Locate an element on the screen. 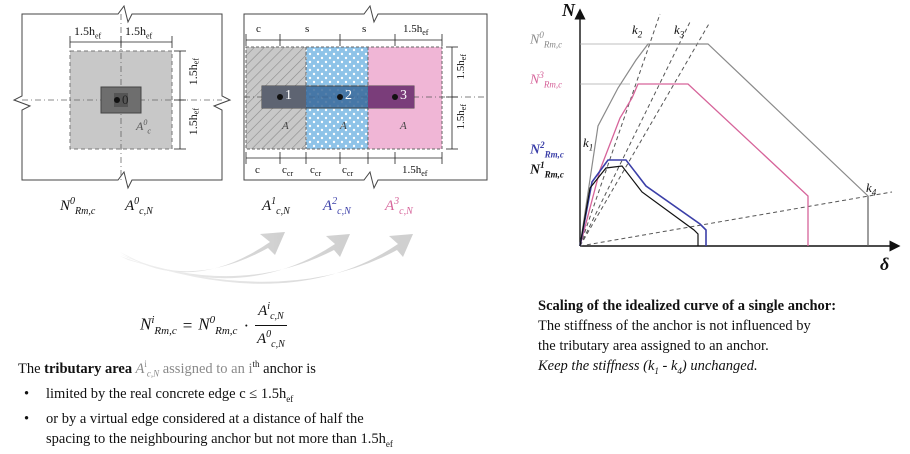 Image resolution: width=910 pixels, height=454 pixels. area-2-label: A is located at coordinates (343, 126).